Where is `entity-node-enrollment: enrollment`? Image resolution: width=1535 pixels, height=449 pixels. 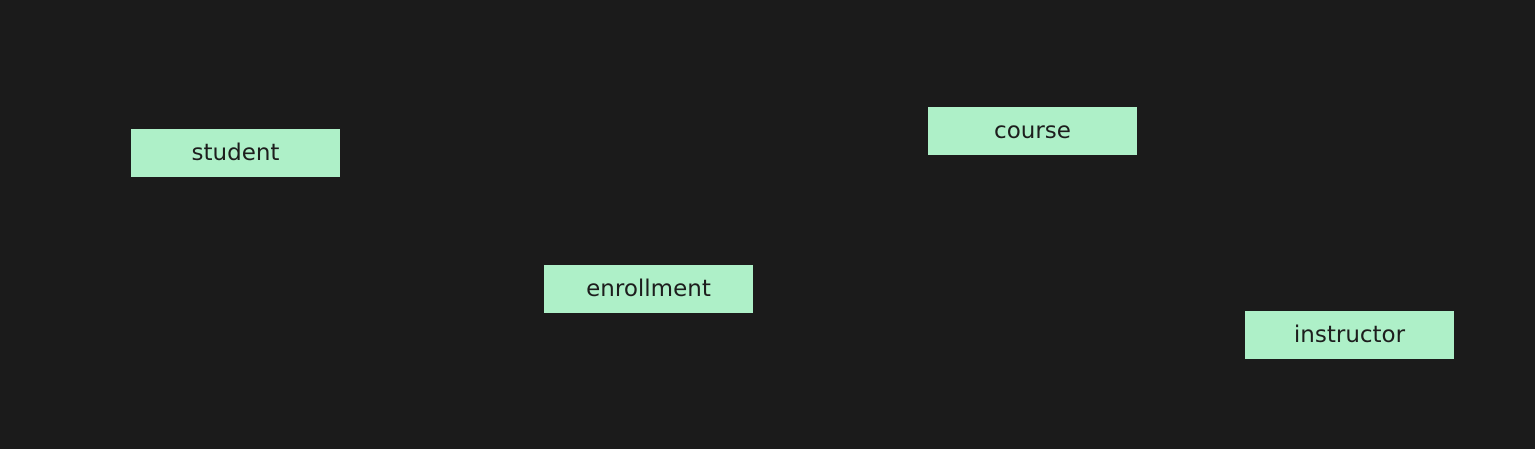
entity-node-enrollment: enrollment is located at coordinates (648, 289).